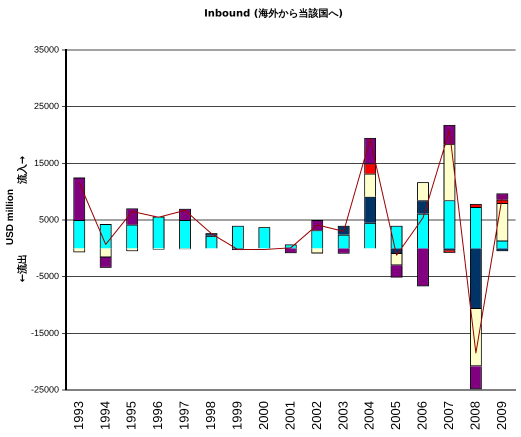 This screenshot has height=437, width=521. What do you see at coordinates (45, 333) in the screenshot?
I see `y-tick-label: -15000` at bounding box center [45, 333].